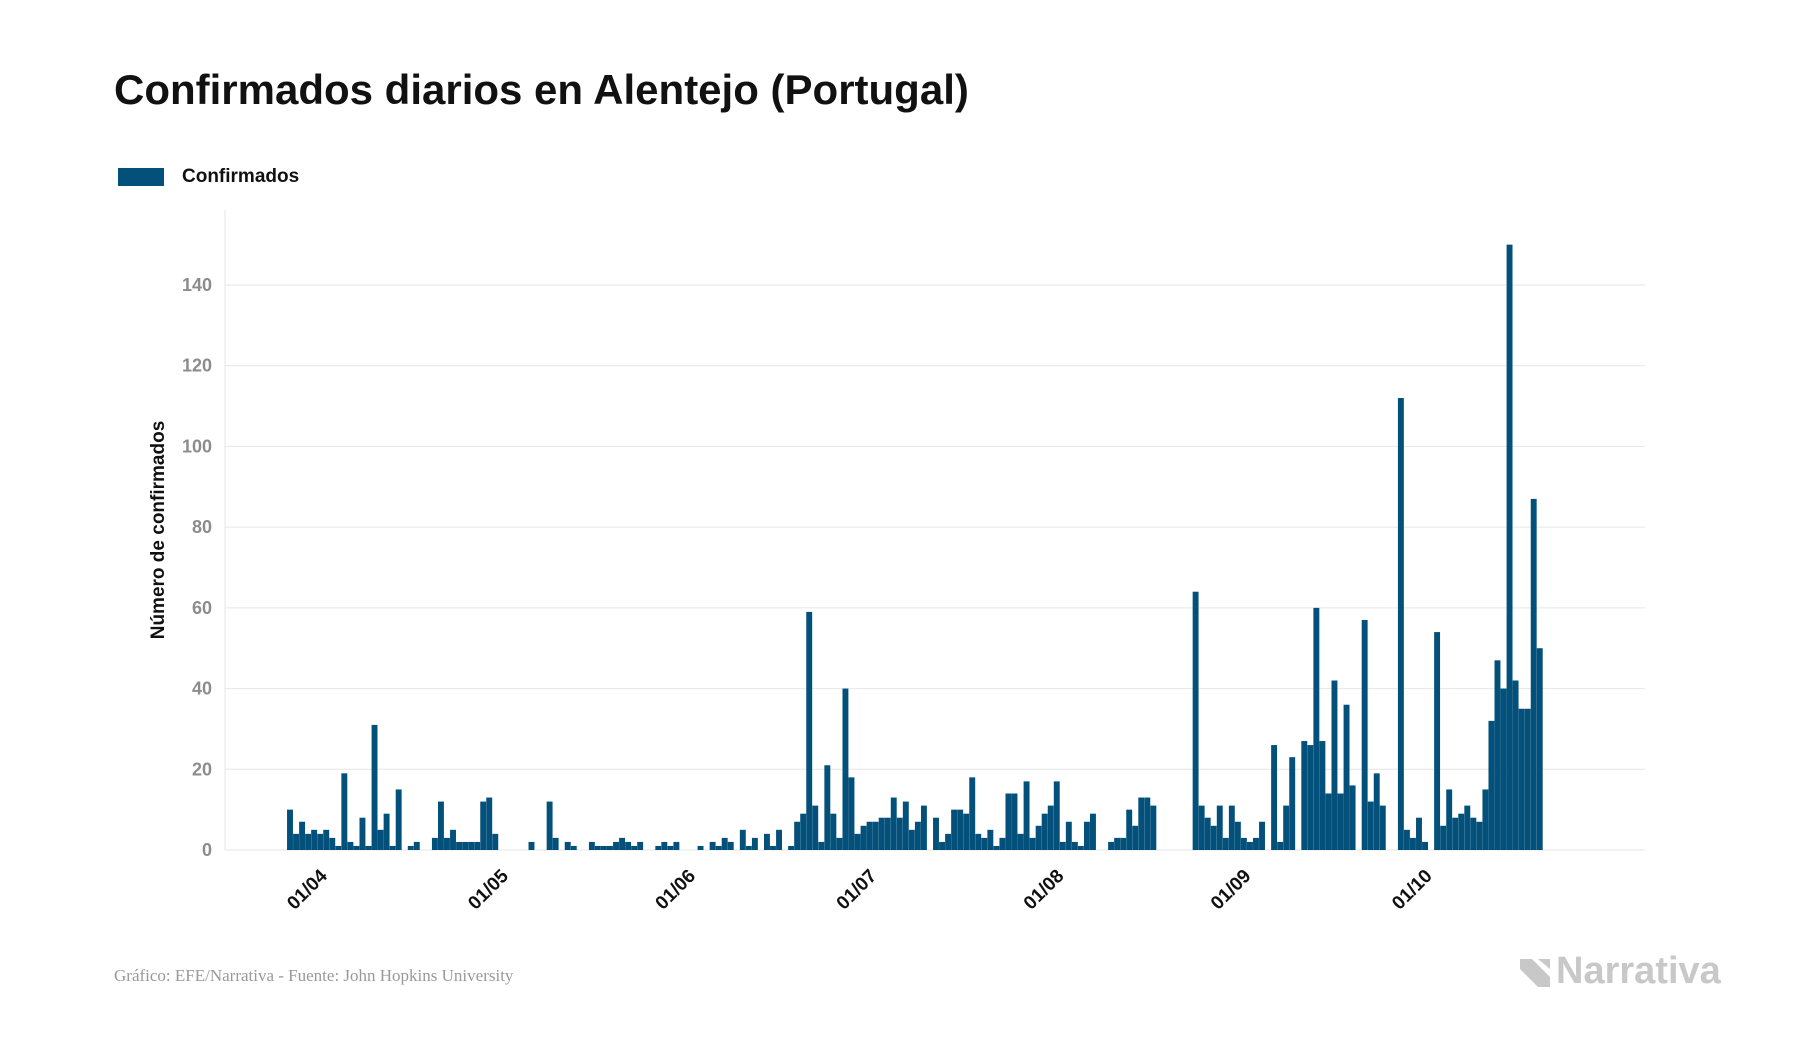 The width and height of the screenshot is (1800, 1050). What do you see at coordinates (1412, 890) in the screenshot?
I see `x-tick-label: 01/10` at bounding box center [1412, 890].